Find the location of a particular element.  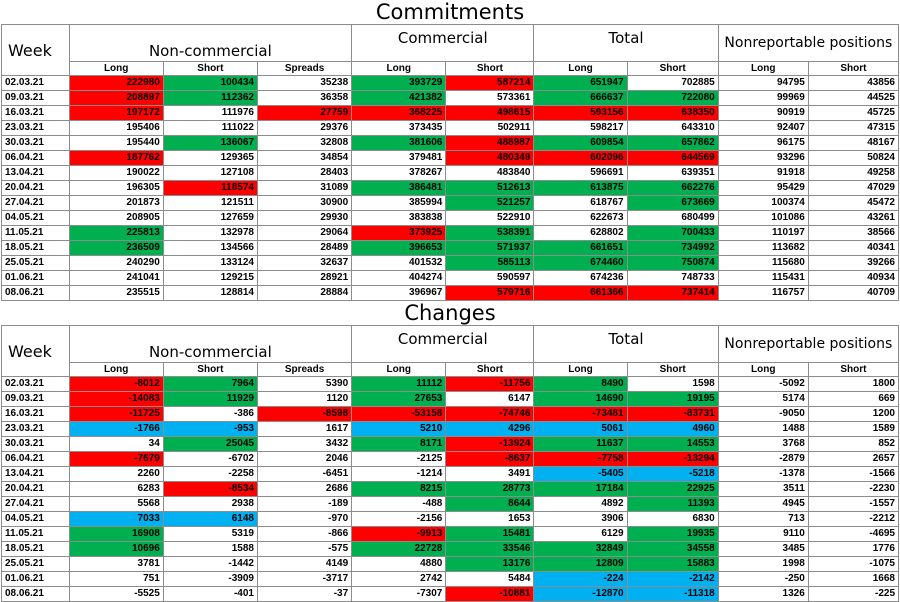

value-cell: 34 is located at coordinates (116, 444).